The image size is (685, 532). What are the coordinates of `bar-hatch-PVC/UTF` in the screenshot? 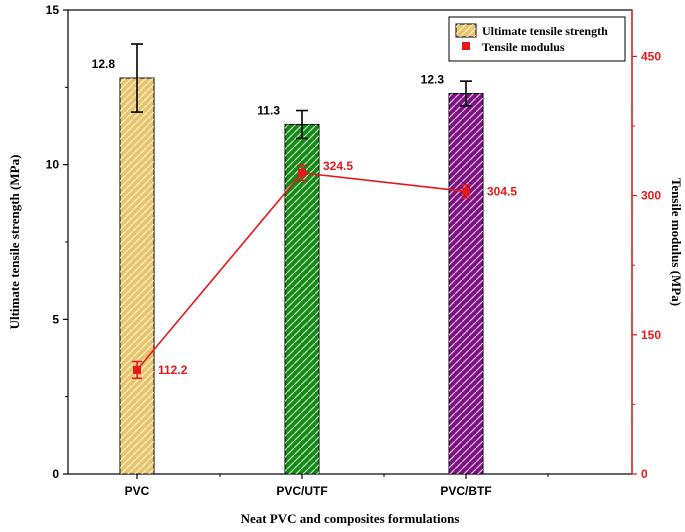 It's located at (302, 299).